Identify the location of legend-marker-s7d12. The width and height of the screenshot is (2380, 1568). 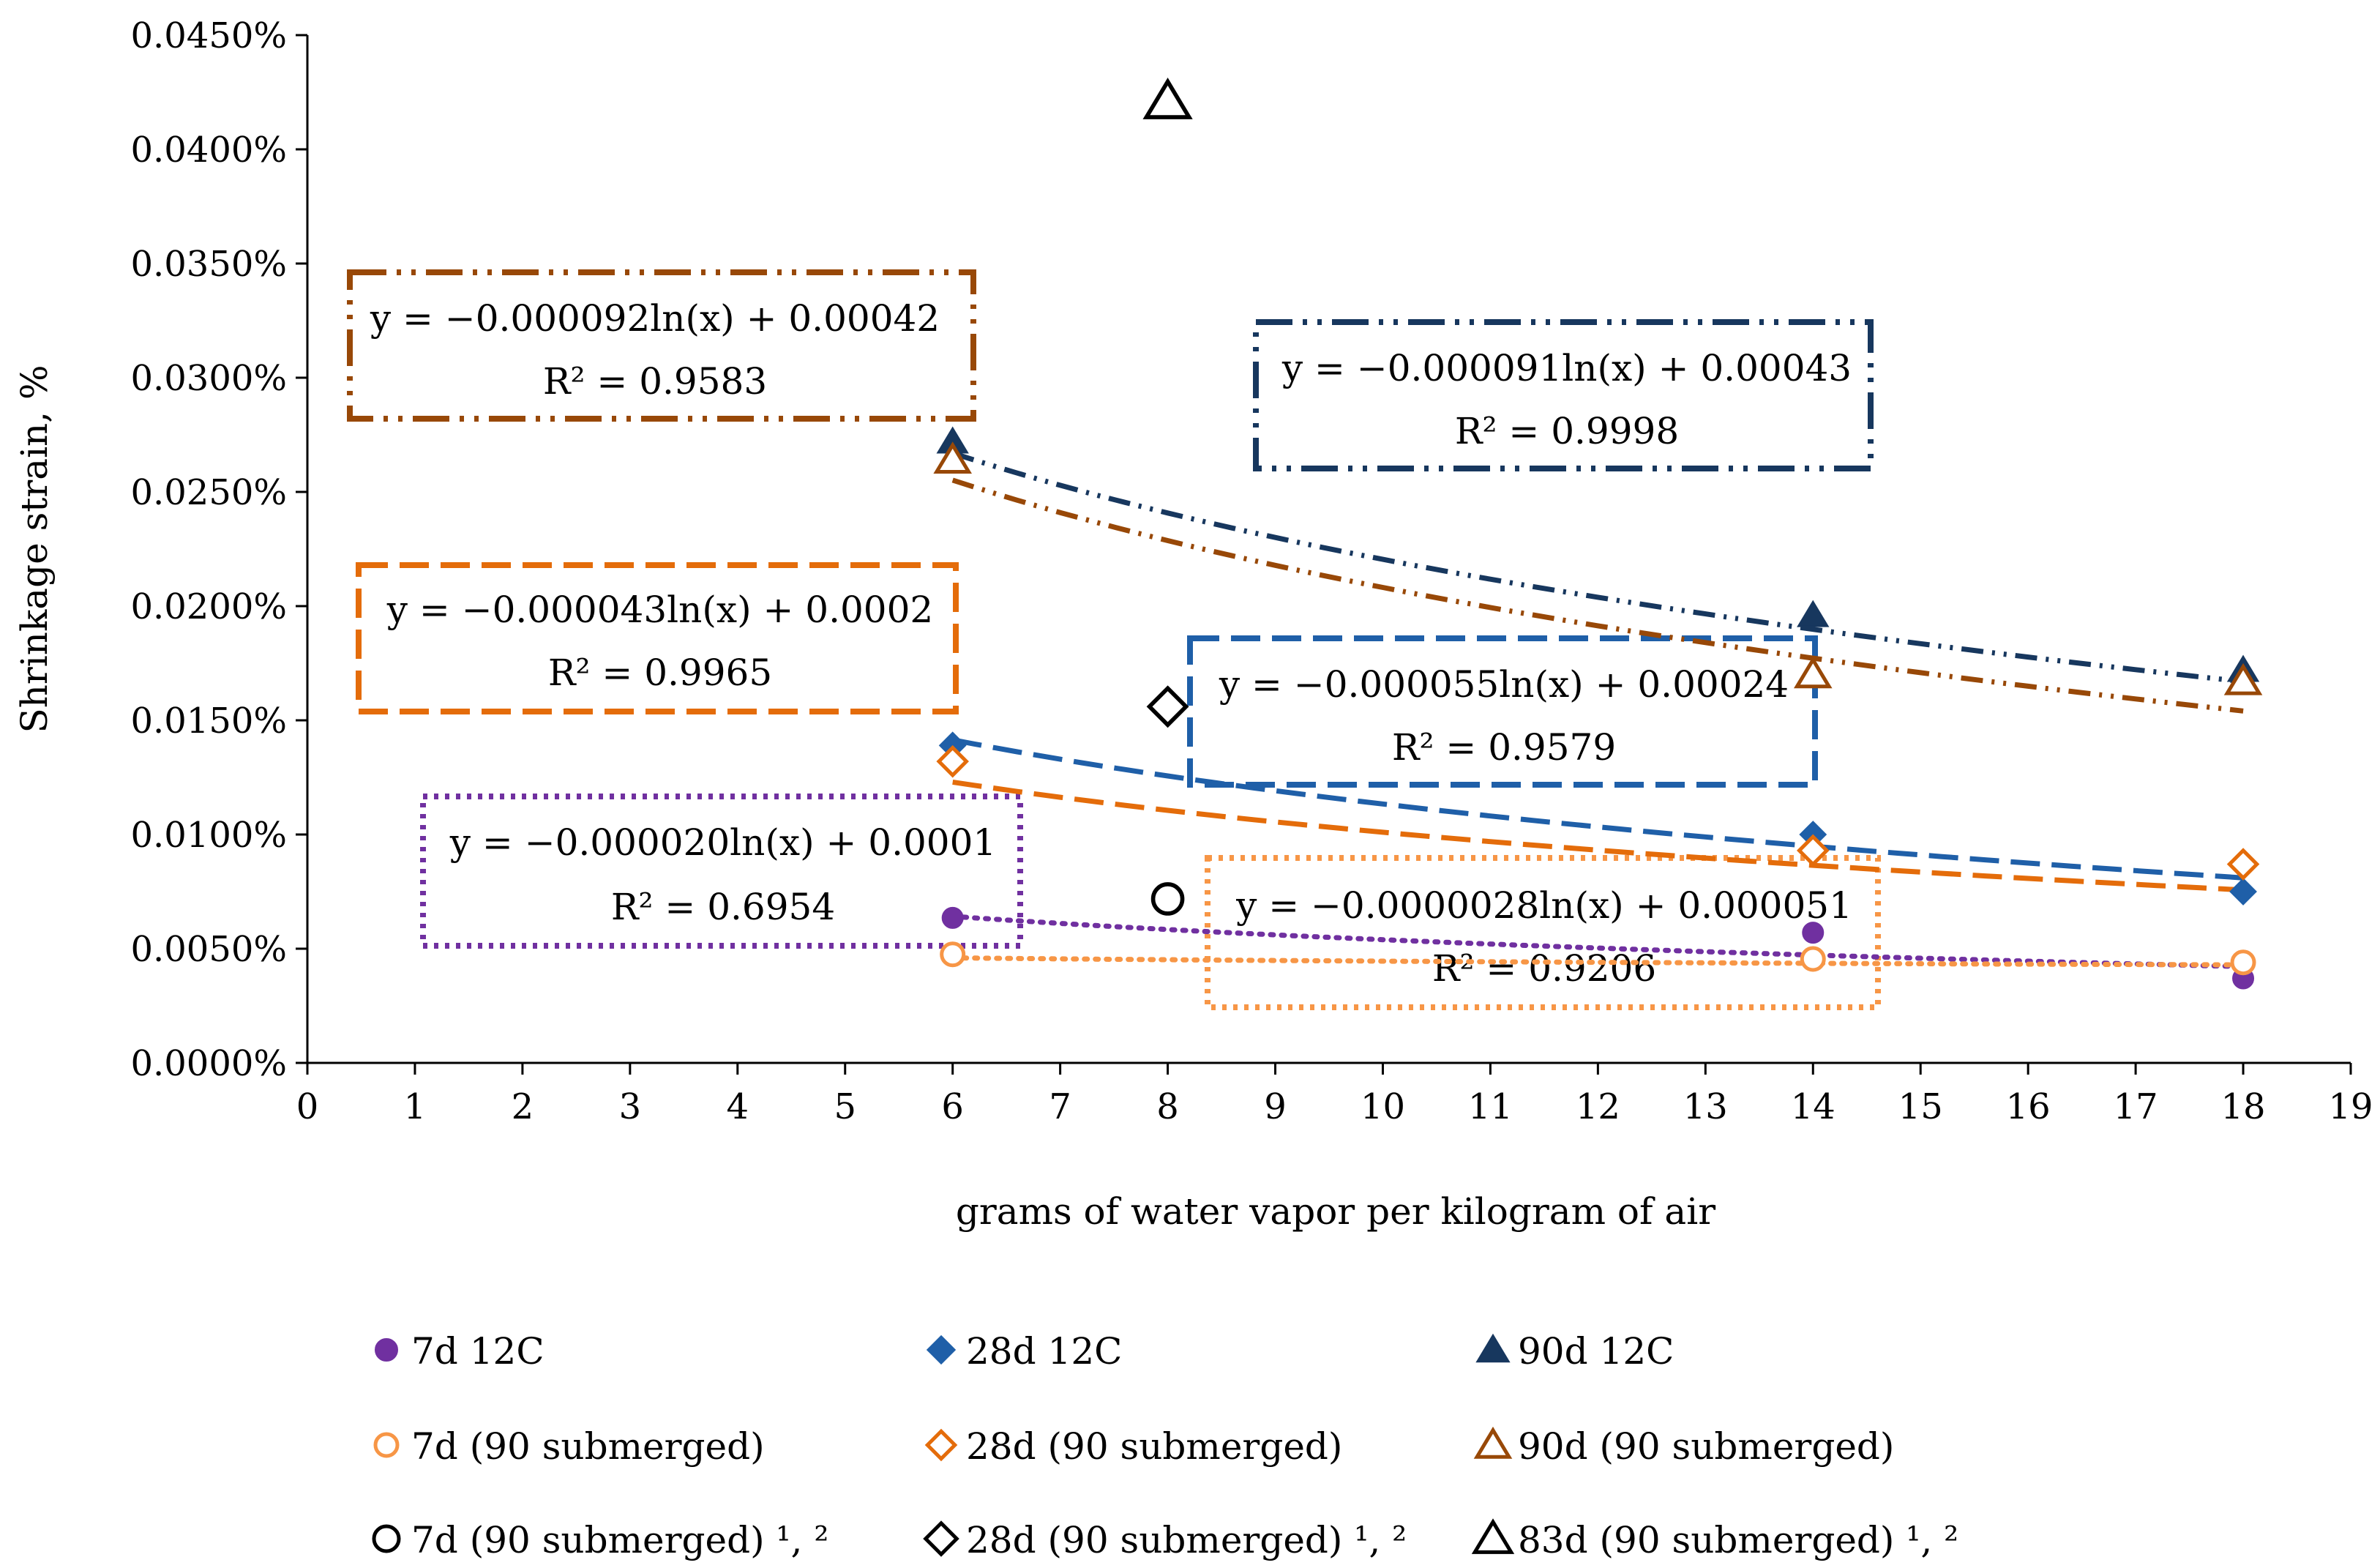
(386, 1350).